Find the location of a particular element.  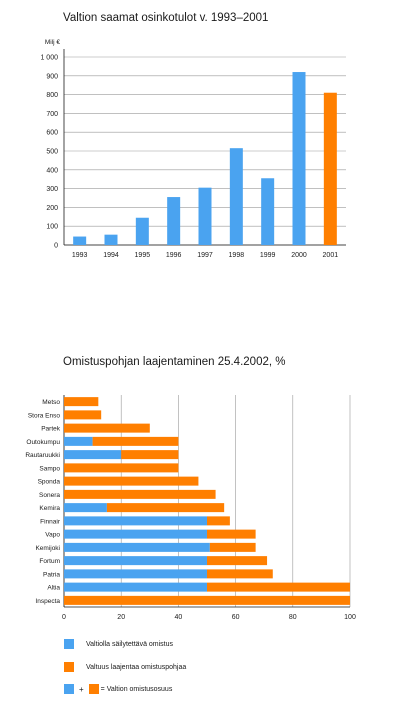

bar-fortum-expand is located at coordinates (237, 561).